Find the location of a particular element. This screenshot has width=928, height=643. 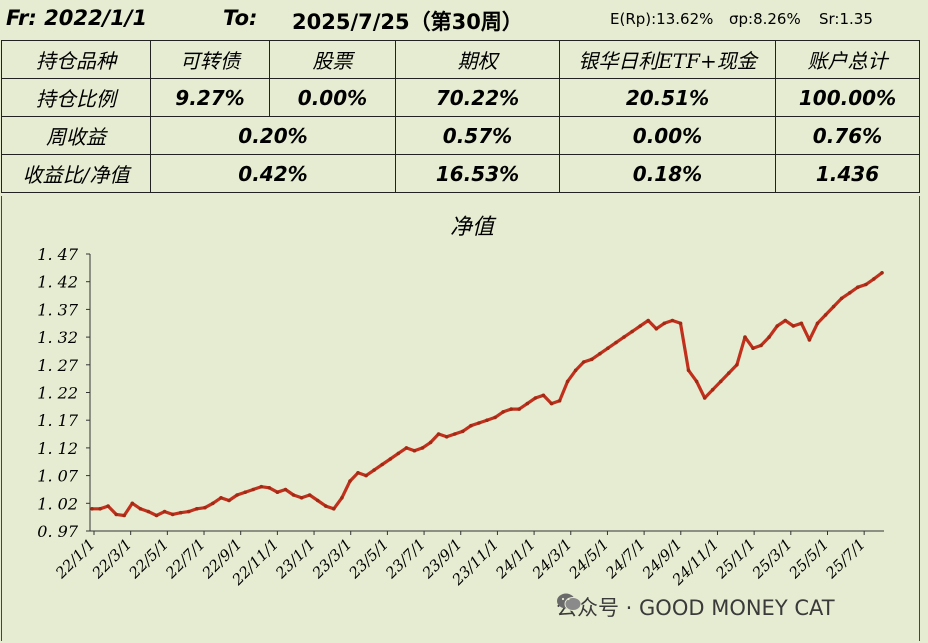

table-cell: 16.53% is located at coordinates (477, 173).